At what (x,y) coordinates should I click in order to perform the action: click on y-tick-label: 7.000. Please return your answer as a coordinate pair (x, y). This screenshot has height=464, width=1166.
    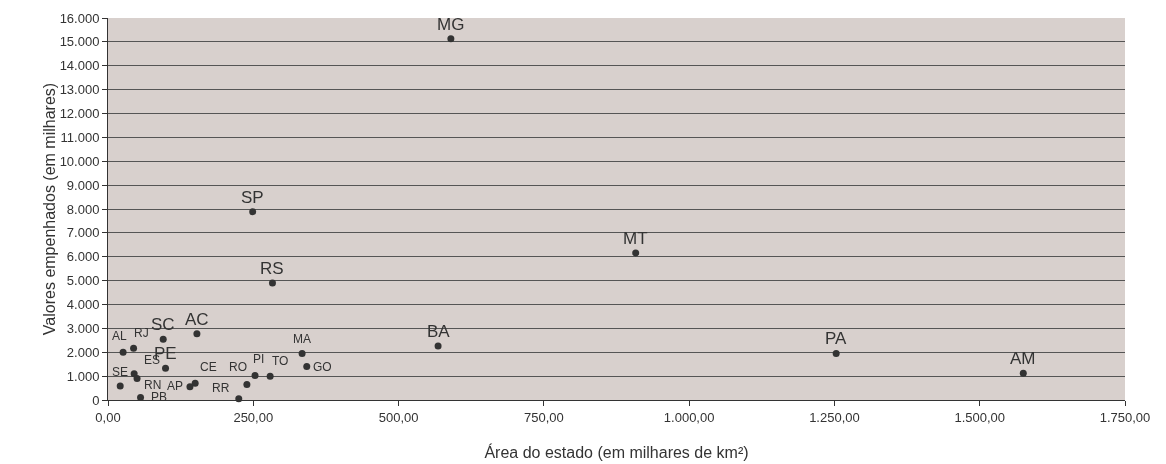
    Looking at the image, I should click on (83, 233).